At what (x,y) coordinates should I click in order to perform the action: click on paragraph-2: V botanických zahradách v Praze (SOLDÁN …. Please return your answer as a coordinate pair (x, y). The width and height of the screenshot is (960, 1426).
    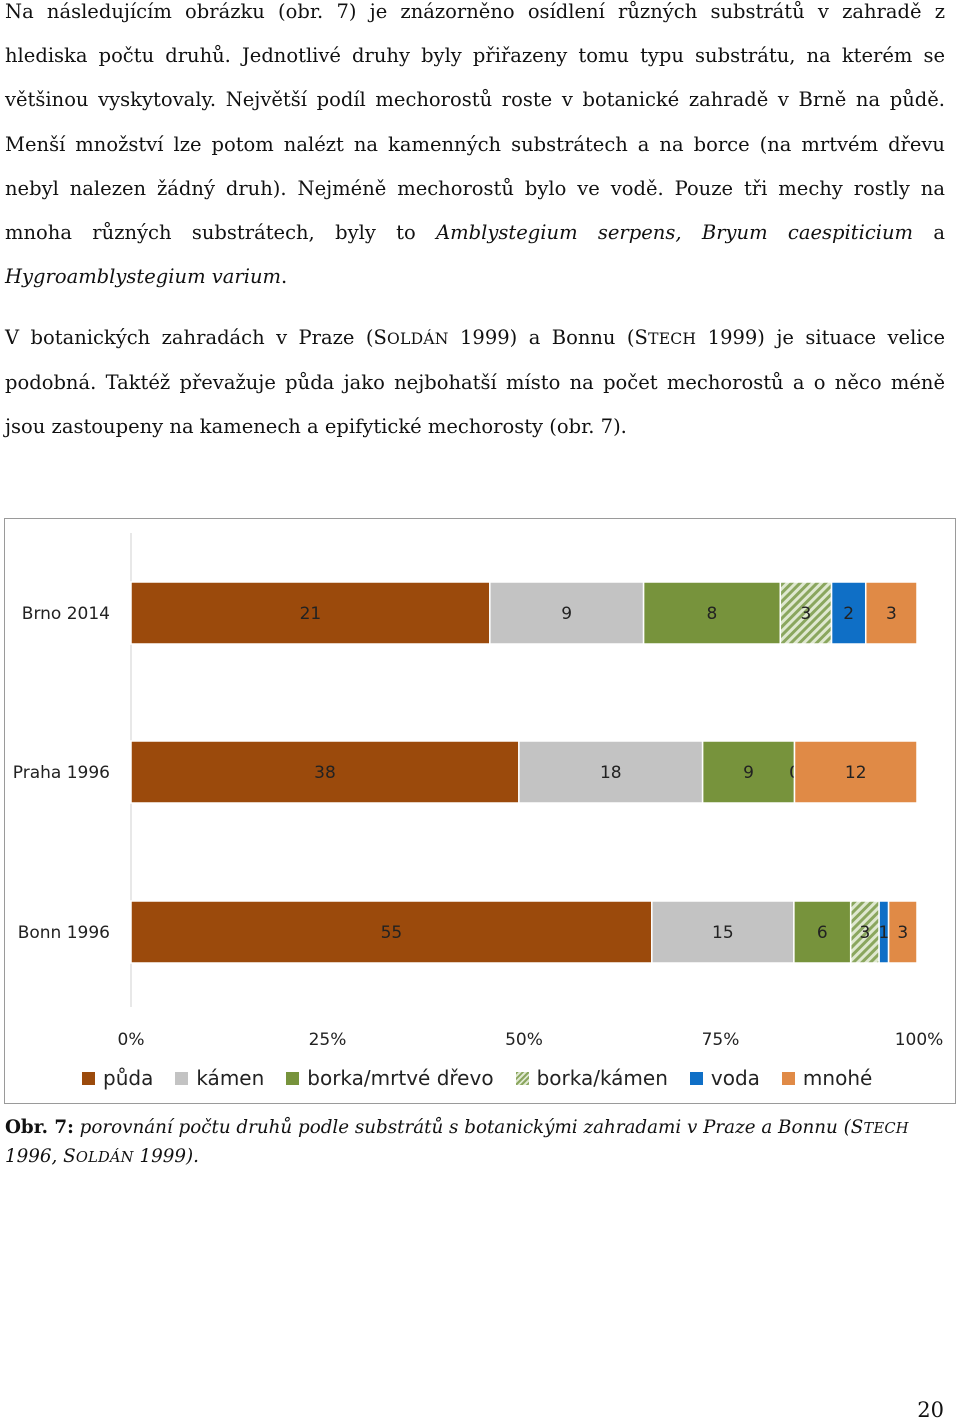
    Looking at the image, I should click on (475, 383).